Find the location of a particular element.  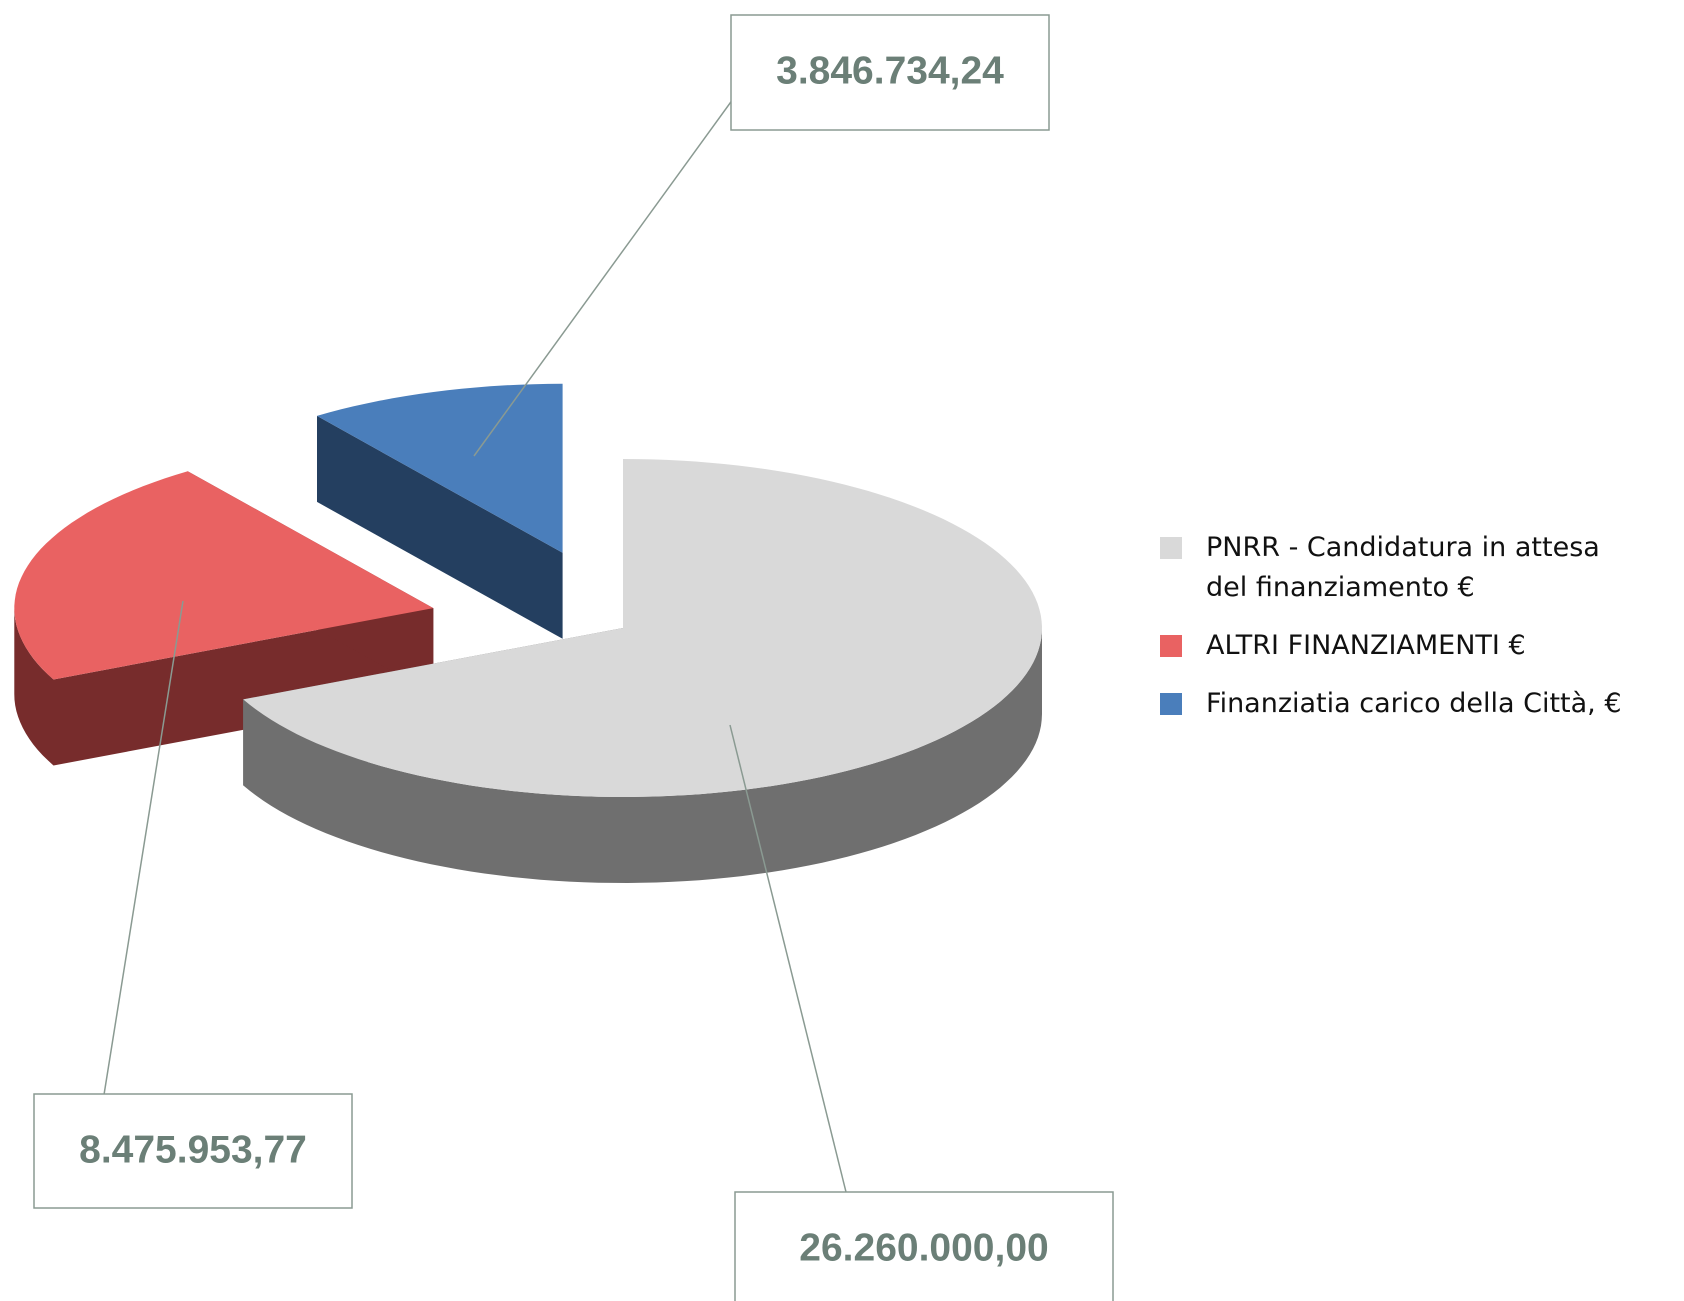

slice-side is located at coordinates (440, 527).